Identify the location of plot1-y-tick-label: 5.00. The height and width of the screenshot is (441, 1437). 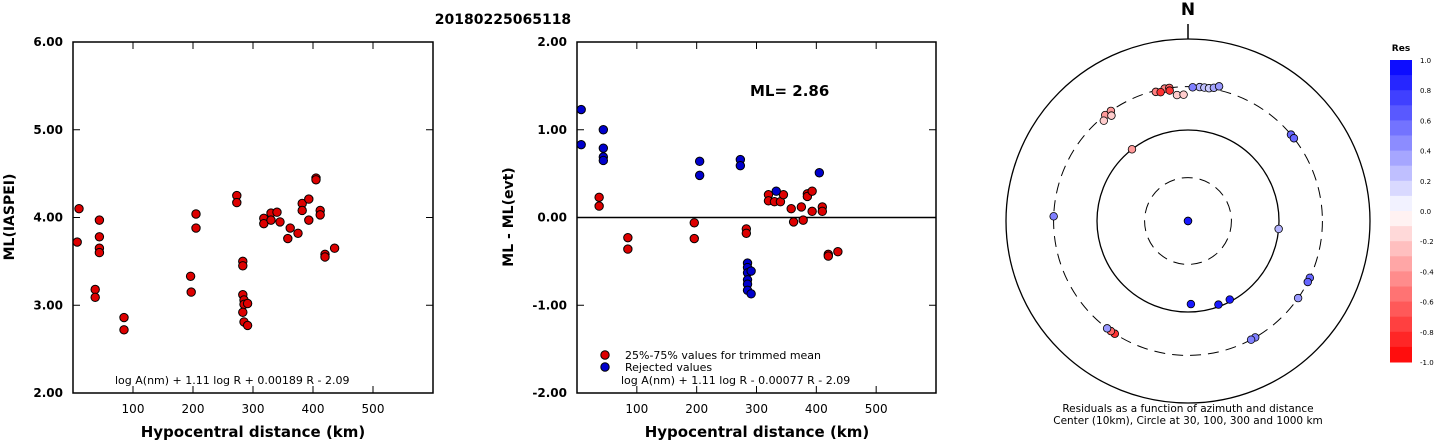
(48, 130).